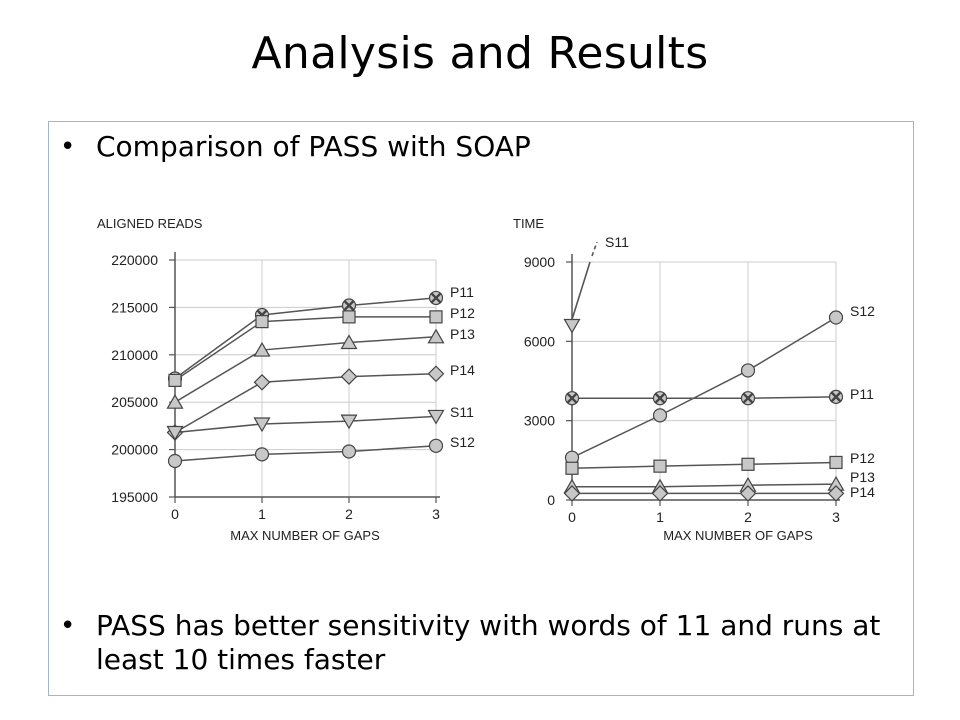 This screenshot has height=720, width=960. I want to click on y-tick-label: 6000, so click(539, 341).